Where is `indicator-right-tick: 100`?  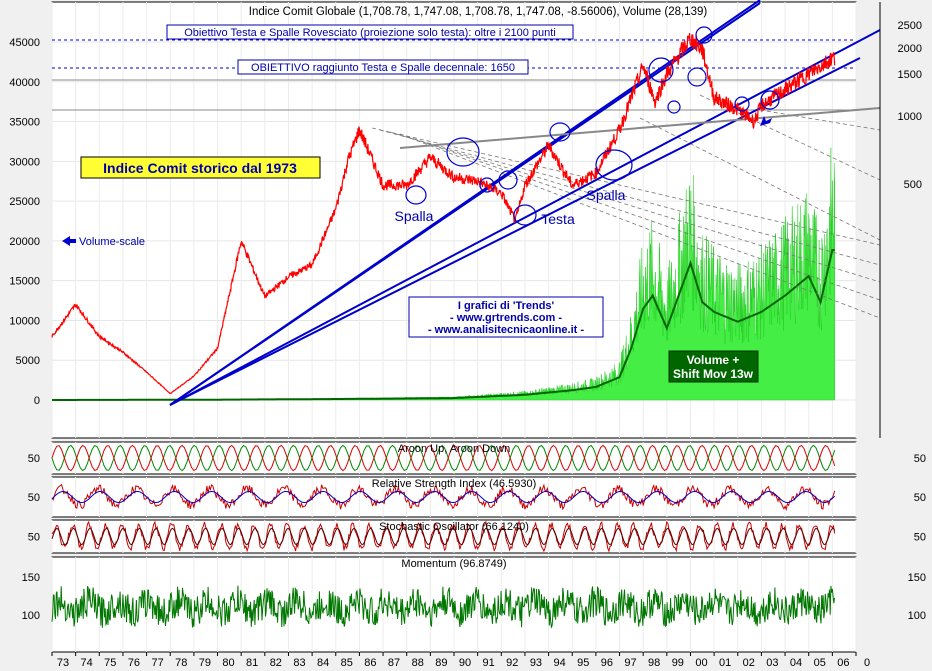 indicator-right-tick: 100 is located at coordinates (917, 616).